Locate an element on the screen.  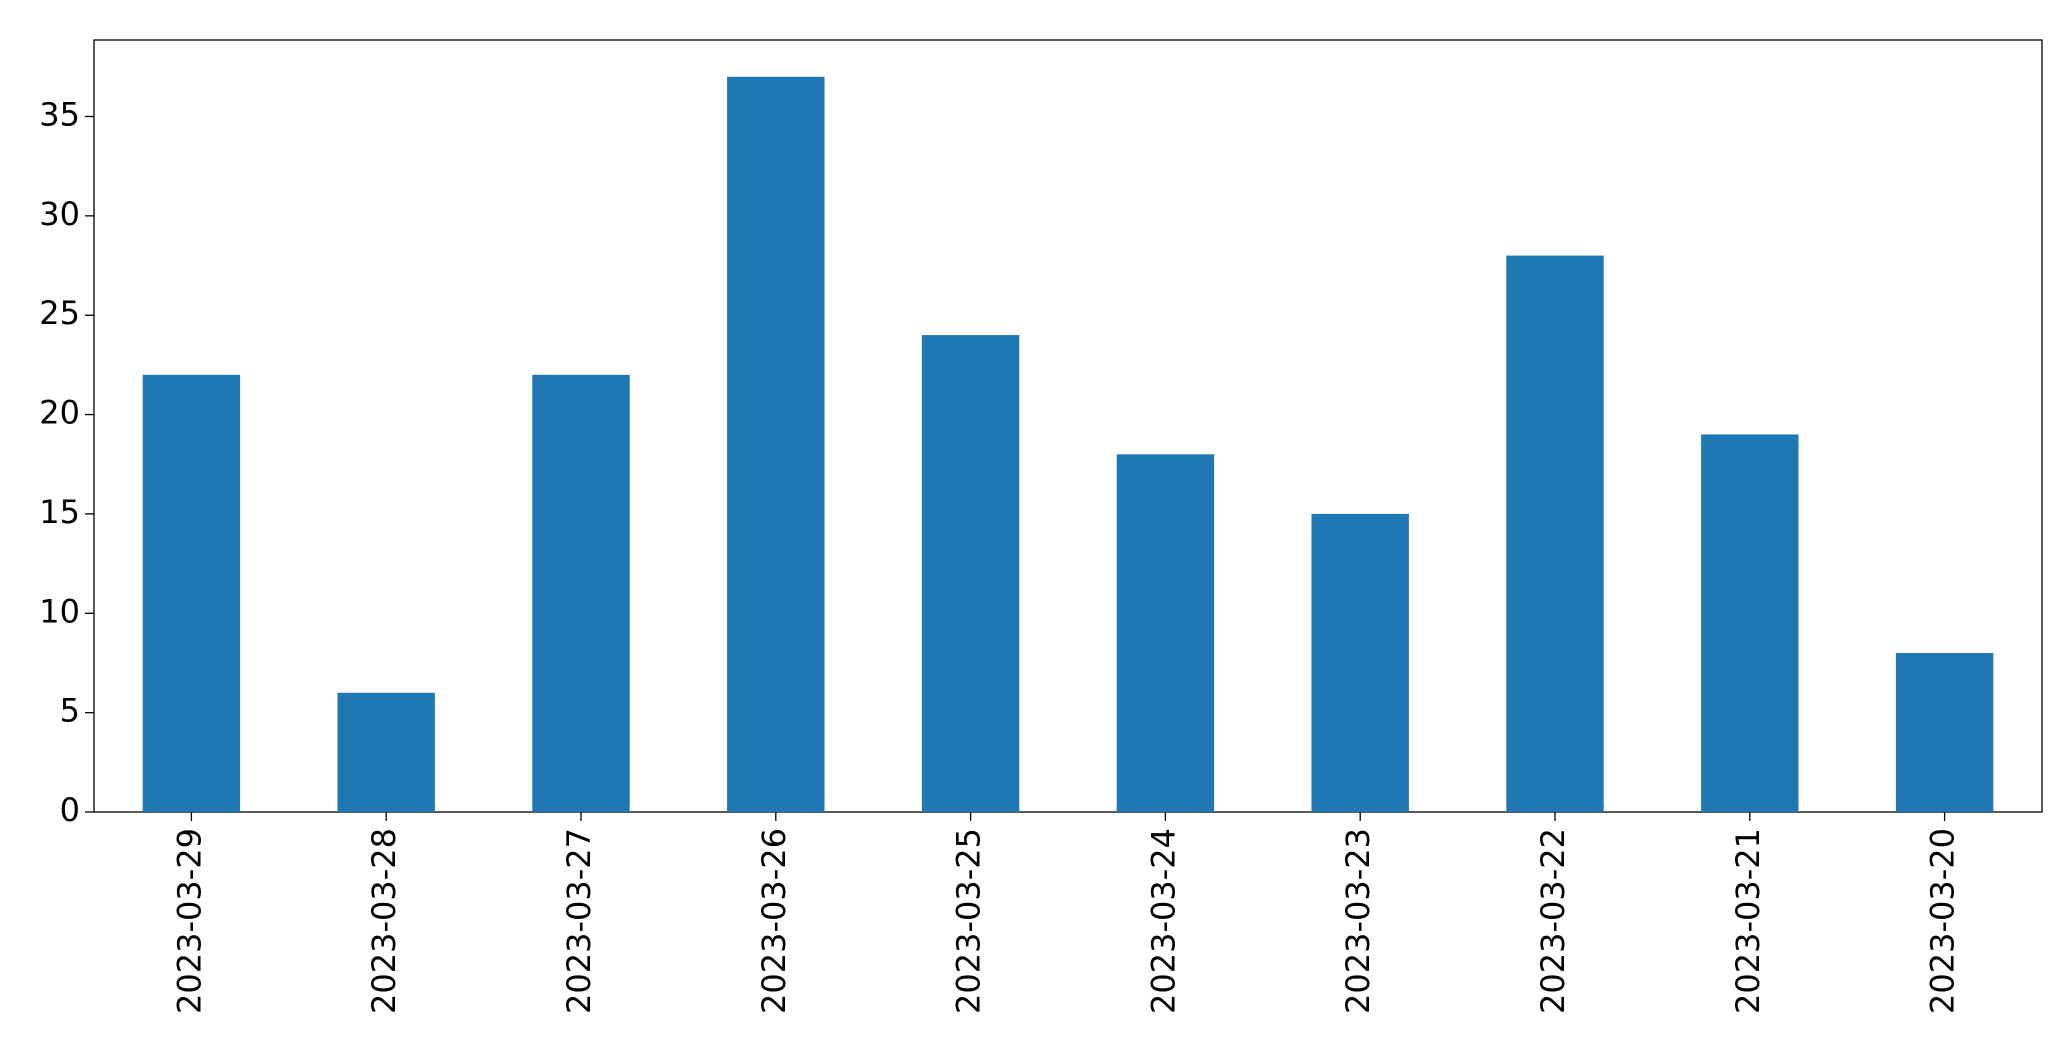
x-tick-label: 2023-03-20 is located at coordinates (1943, 921).